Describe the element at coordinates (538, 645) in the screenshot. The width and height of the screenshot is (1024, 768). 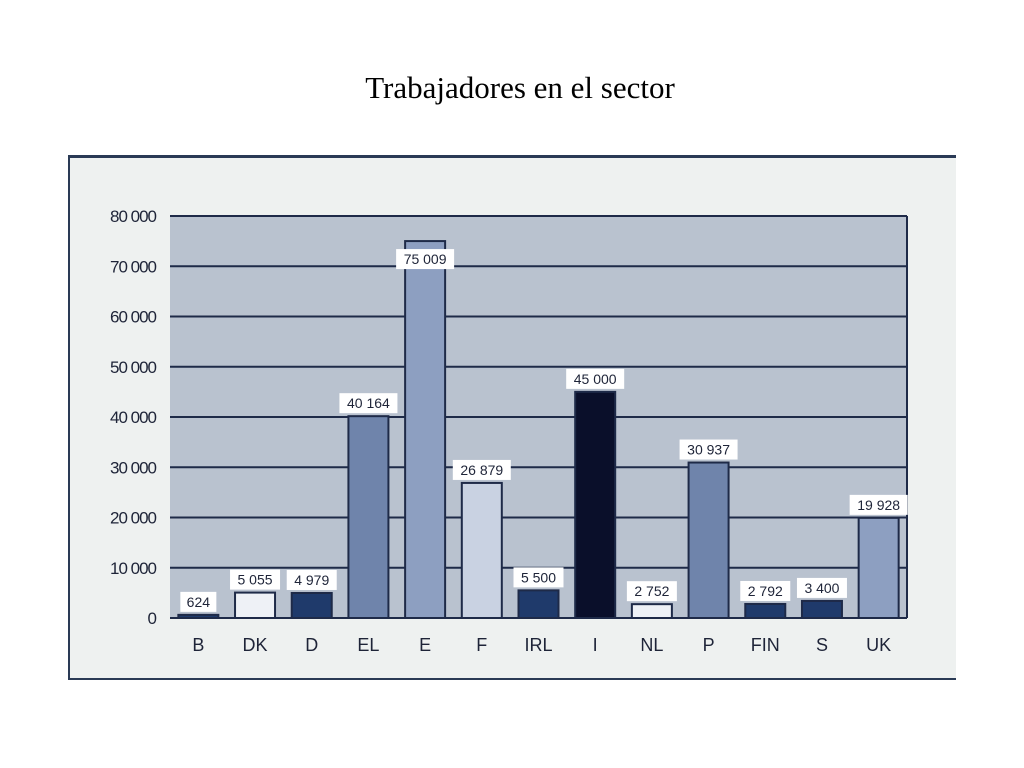
I see `x-category-label: IRL` at that location.